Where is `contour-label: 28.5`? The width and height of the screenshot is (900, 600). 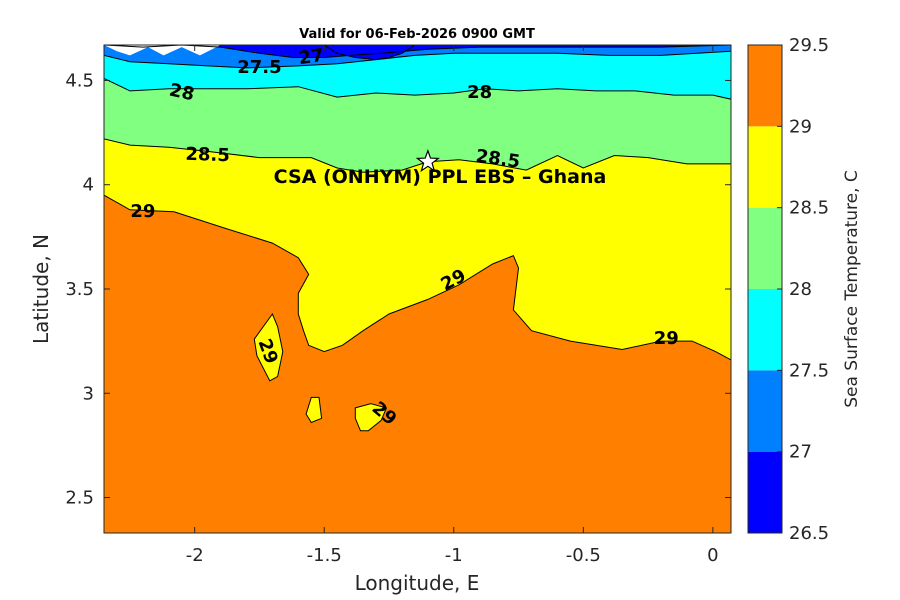
contour-label: 28.5 is located at coordinates (207, 155).